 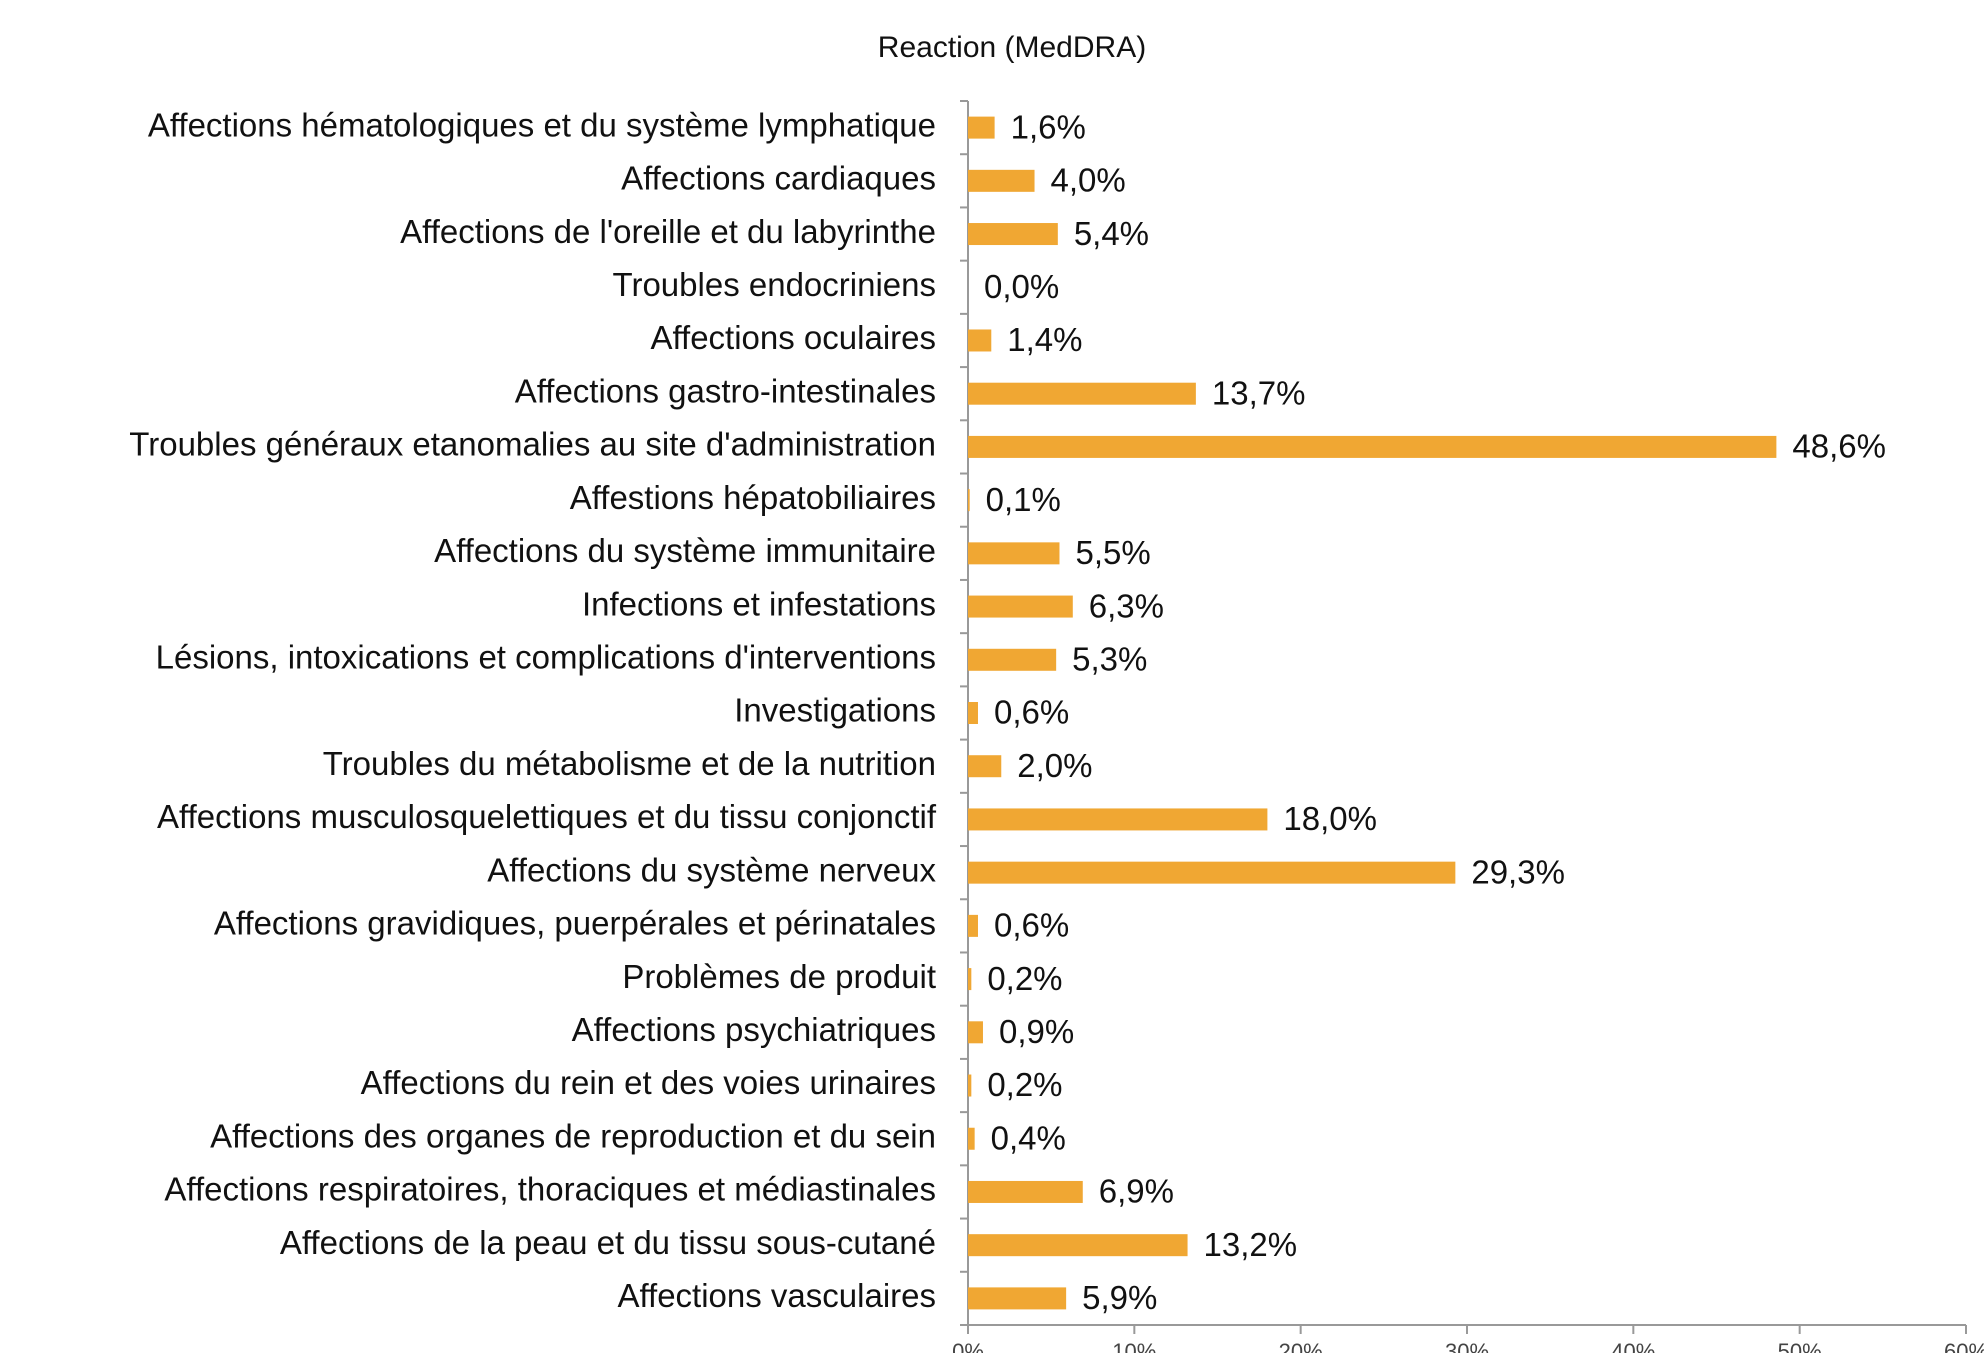 What do you see at coordinates (1111, 233) in the screenshot?
I see `data-label: 5,4%` at bounding box center [1111, 233].